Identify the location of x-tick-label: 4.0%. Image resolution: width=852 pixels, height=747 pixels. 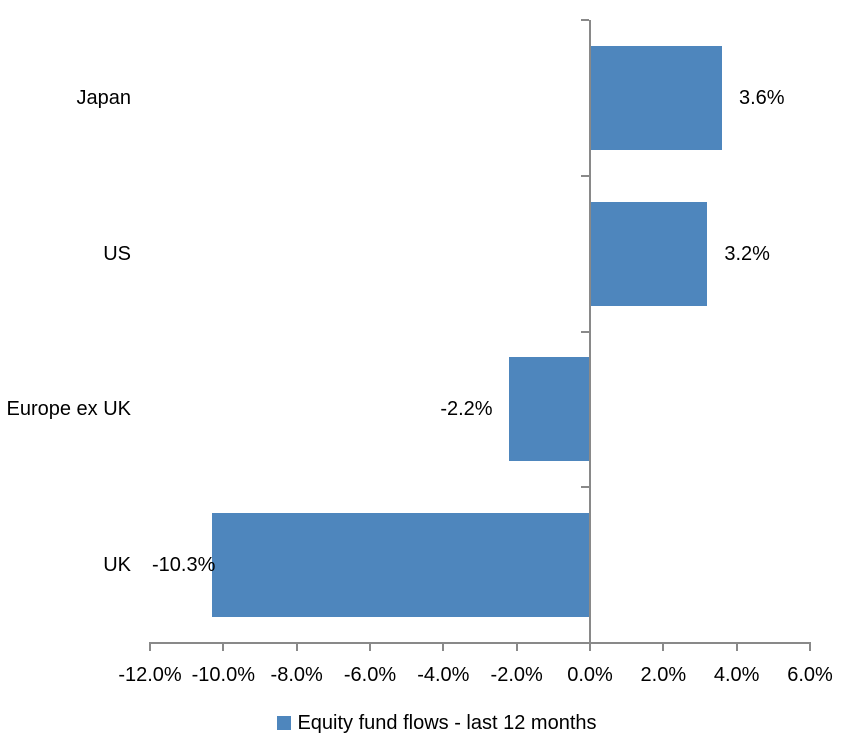
(736, 675).